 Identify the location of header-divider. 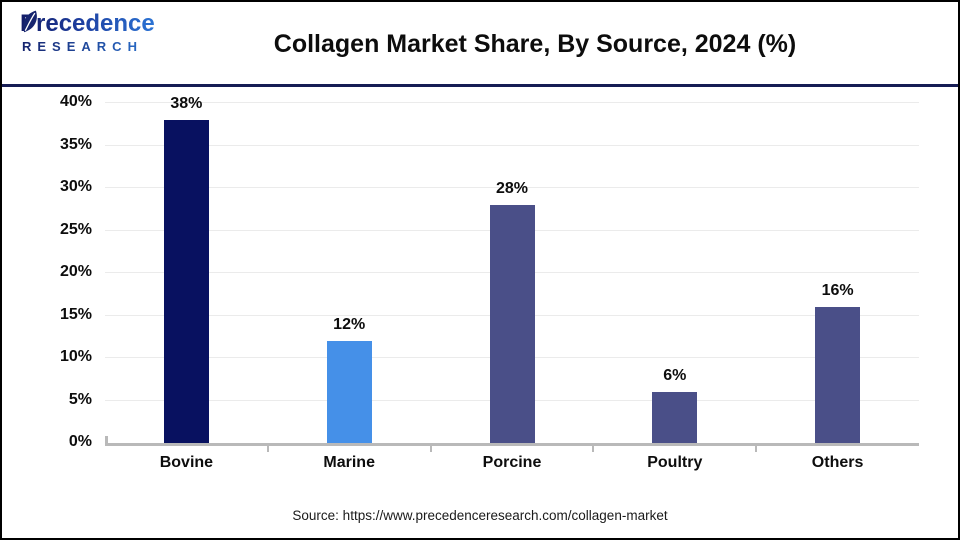
(480, 85).